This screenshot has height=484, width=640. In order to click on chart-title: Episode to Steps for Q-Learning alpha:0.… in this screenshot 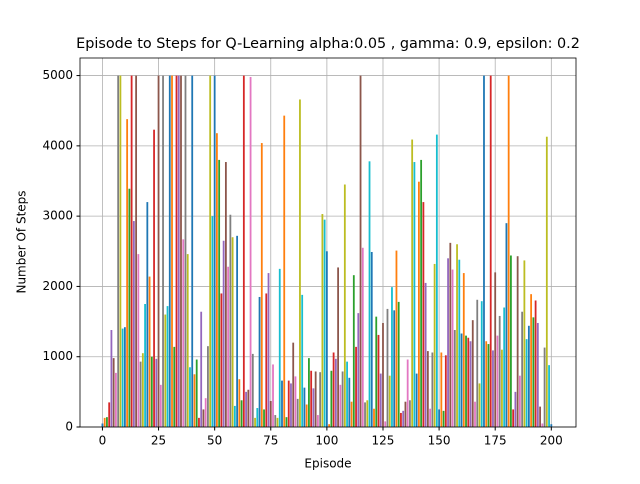, I will do `click(328, 44)`.